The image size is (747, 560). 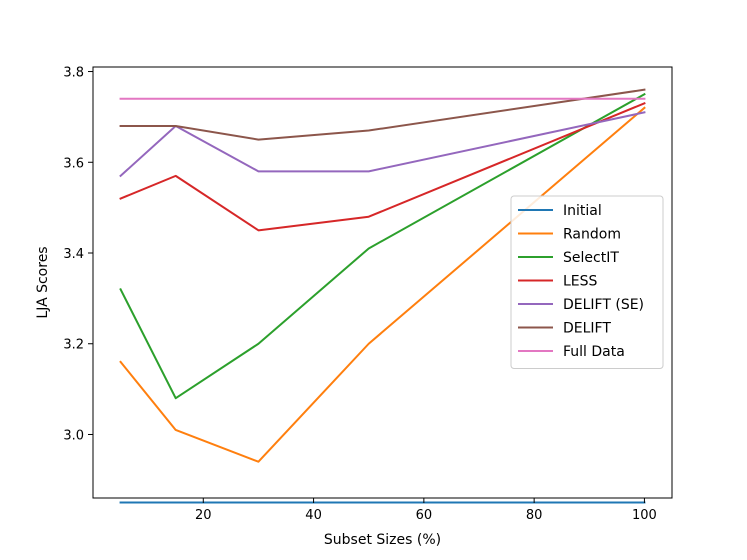 What do you see at coordinates (592, 235) in the screenshot?
I see `legend-label-random: Random` at bounding box center [592, 235].